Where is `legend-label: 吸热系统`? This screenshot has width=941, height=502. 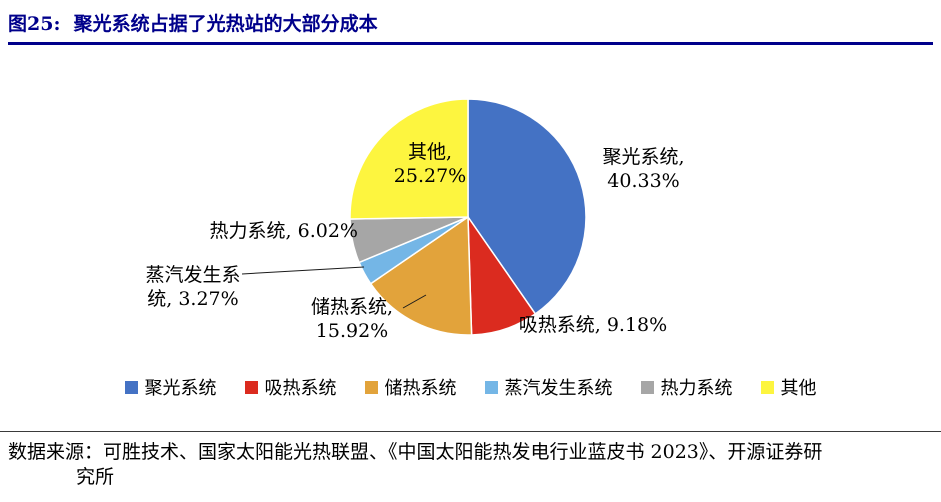
legend-label: 吸热系统 is located at coordinates (300, 388).